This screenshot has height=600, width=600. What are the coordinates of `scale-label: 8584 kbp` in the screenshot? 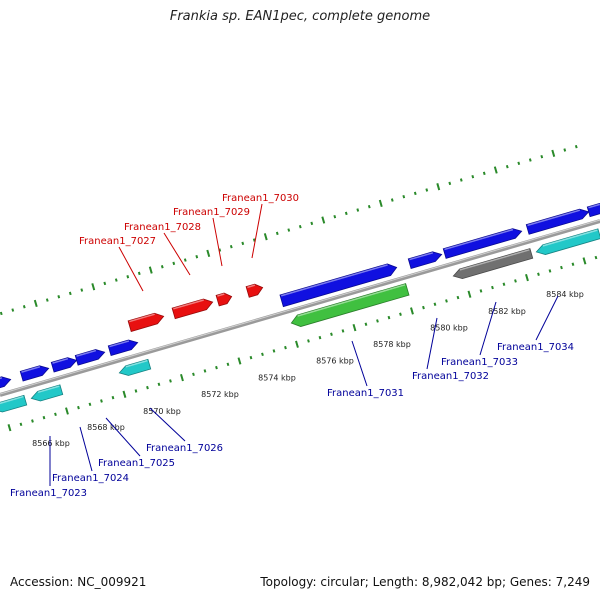 It's located at (565, 294).